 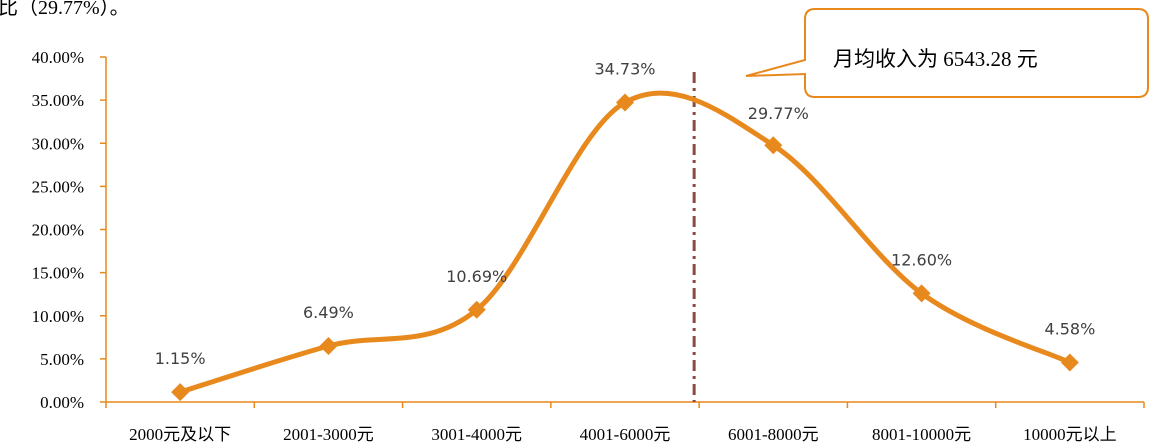 What do you see at coordinates (624, 68) in the screenshot?
I see `data-label: 34.73%` at bounding box center [624, 68].